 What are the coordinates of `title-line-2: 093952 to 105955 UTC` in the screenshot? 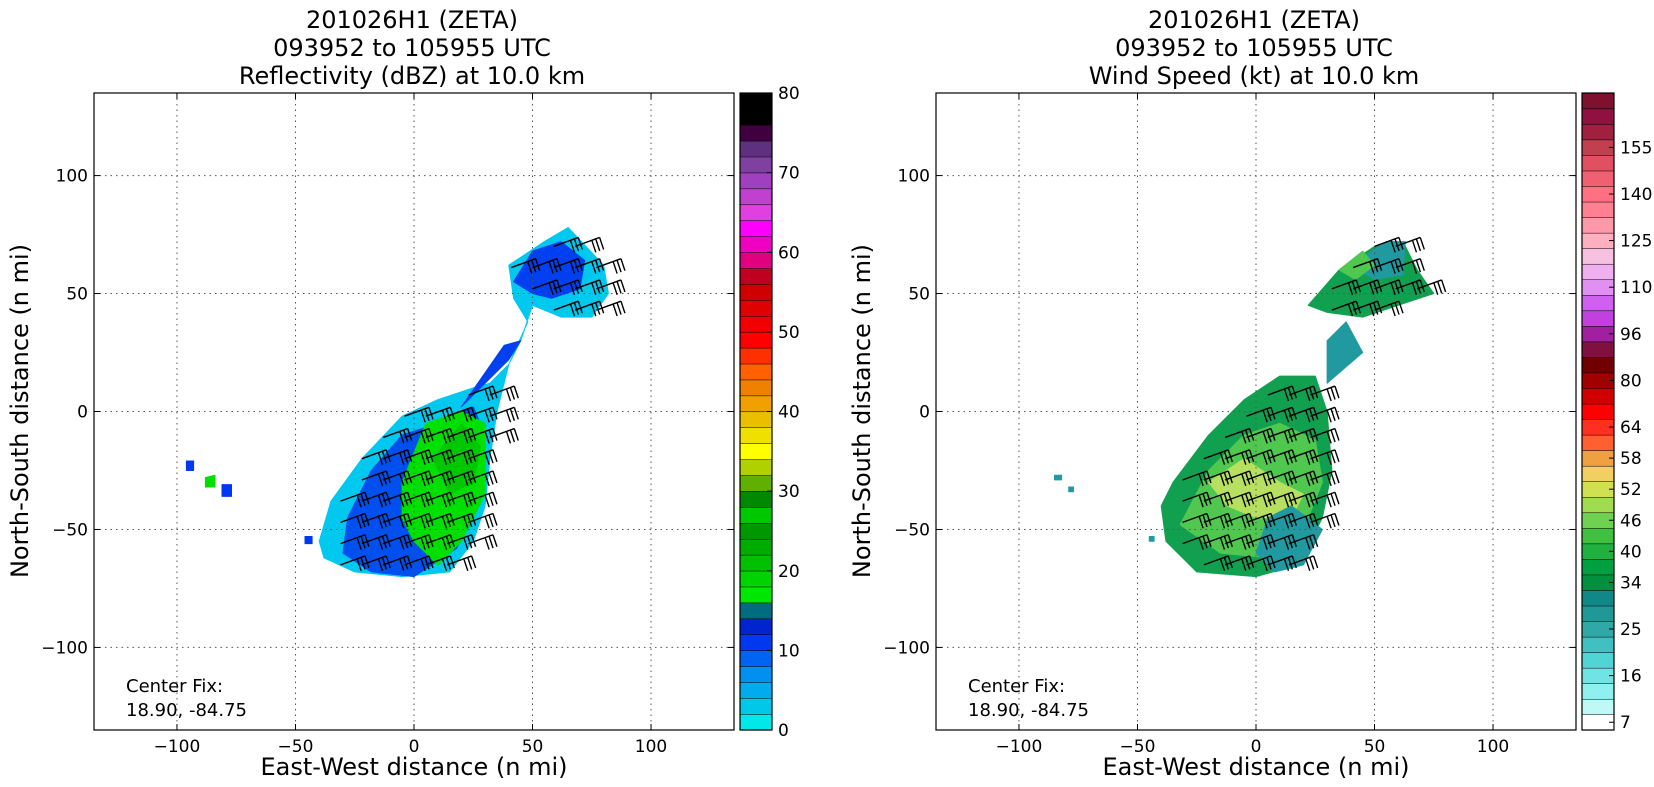 It's located at (412, 48).